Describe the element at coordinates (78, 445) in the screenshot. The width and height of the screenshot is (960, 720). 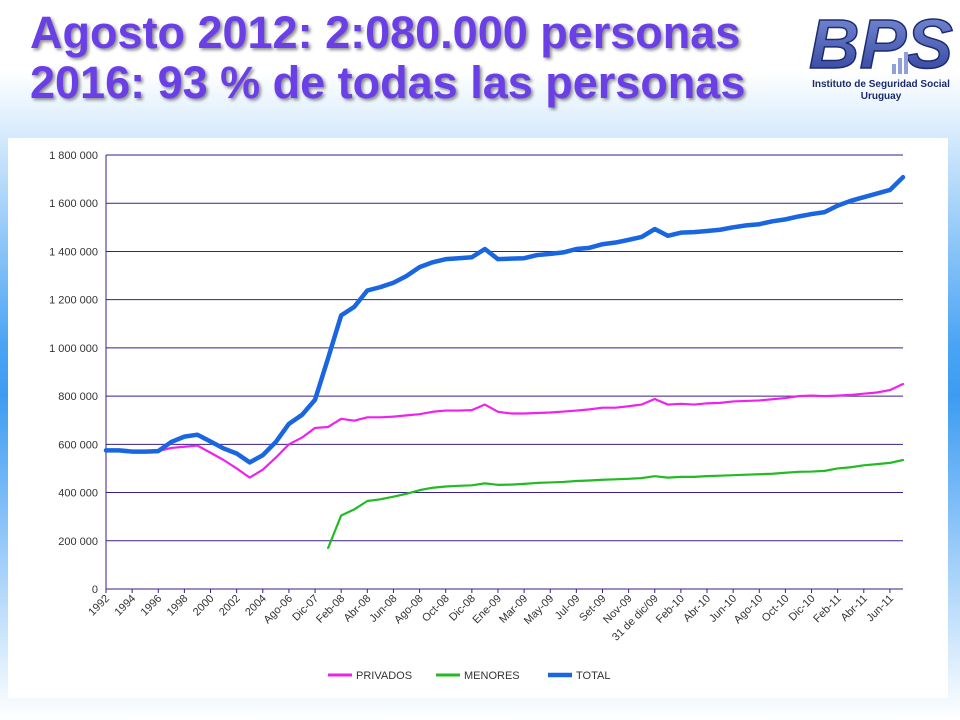
I see `y-tick-label: 600 000` at that location.